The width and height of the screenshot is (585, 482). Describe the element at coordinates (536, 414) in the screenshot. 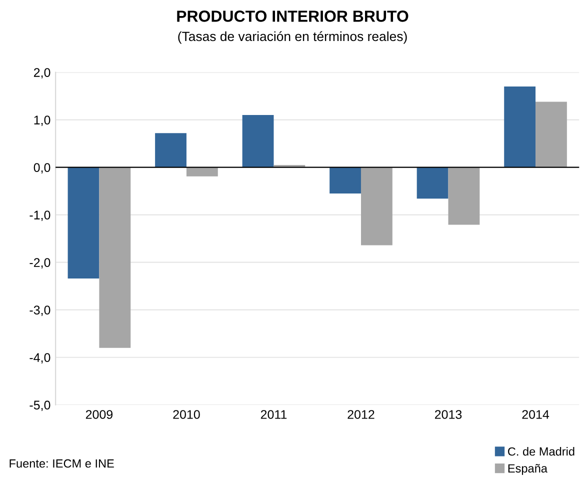

I see `x-tick-label: 2014` at that location.